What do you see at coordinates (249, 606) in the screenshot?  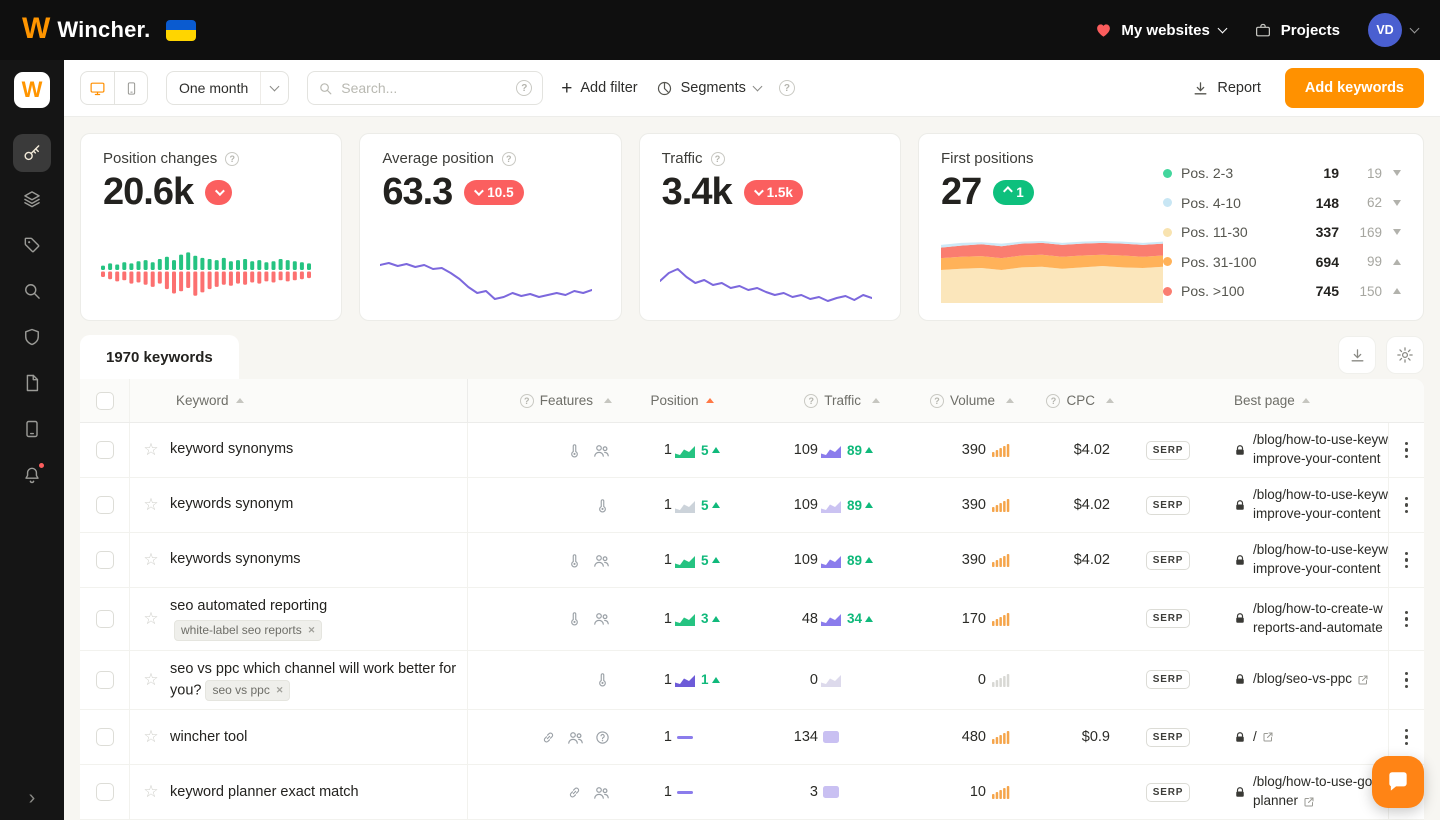 I see `keyword-text: seo automated reporting` at bounding box center [249, 606].